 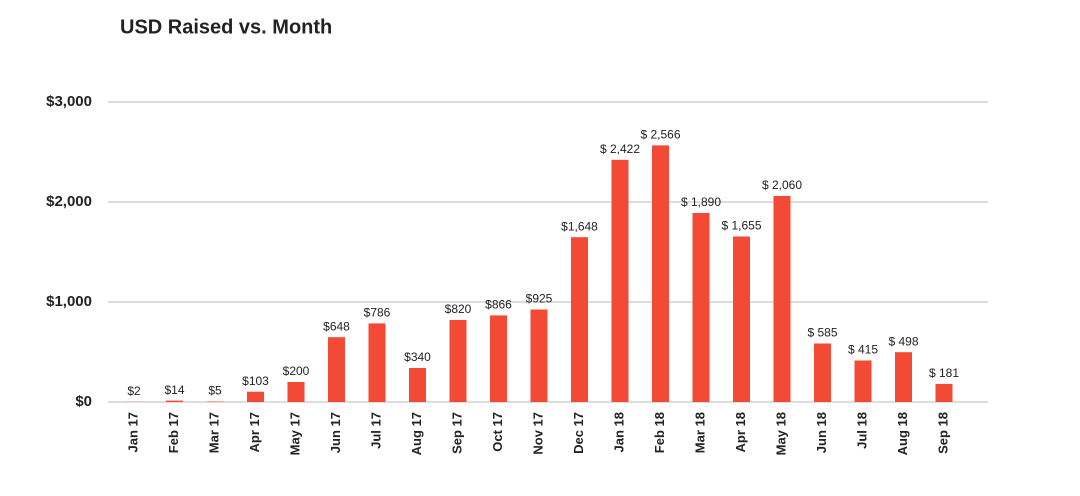 I want to click on x-tick-label: Mar 18, so click(x=699, y=432).